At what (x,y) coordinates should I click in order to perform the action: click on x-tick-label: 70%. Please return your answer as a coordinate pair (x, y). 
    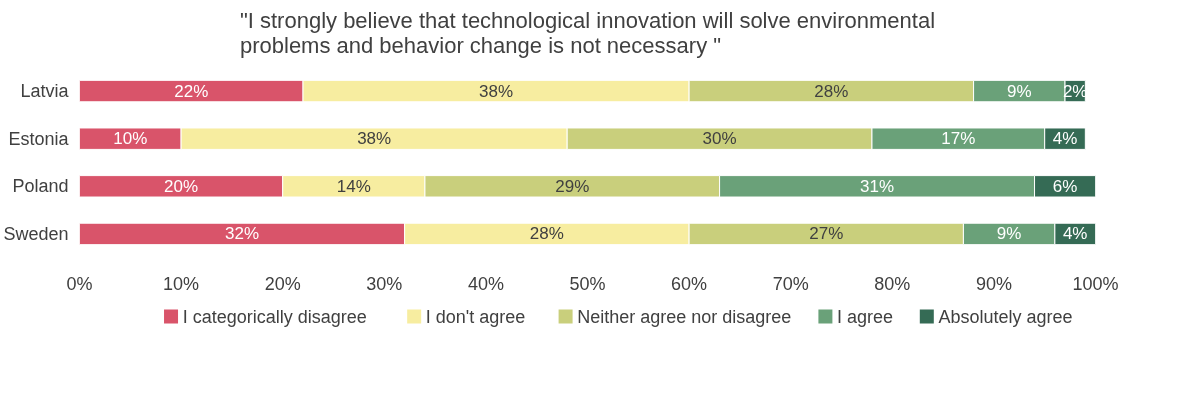
    Looking at the image, I should click on (790, 283).